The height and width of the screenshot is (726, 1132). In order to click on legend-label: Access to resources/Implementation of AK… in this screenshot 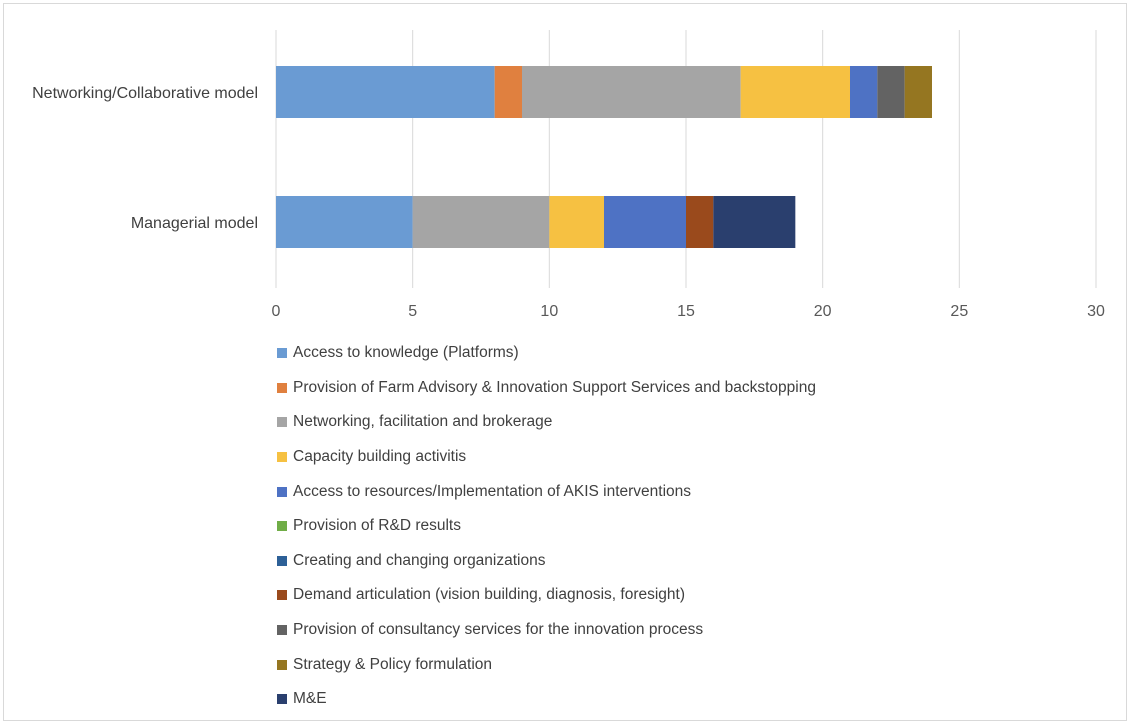, I will do `click(492, 491)`.